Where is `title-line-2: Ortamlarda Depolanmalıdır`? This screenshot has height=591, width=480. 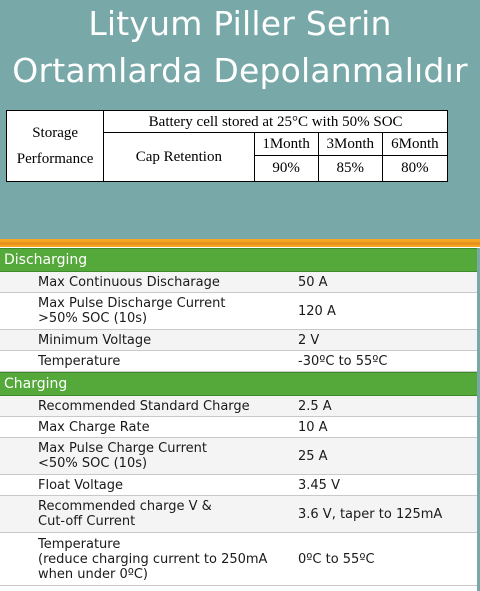
title-line-2: Ortamlarda Depolanmalıdır is located at coordinates (240, 70).